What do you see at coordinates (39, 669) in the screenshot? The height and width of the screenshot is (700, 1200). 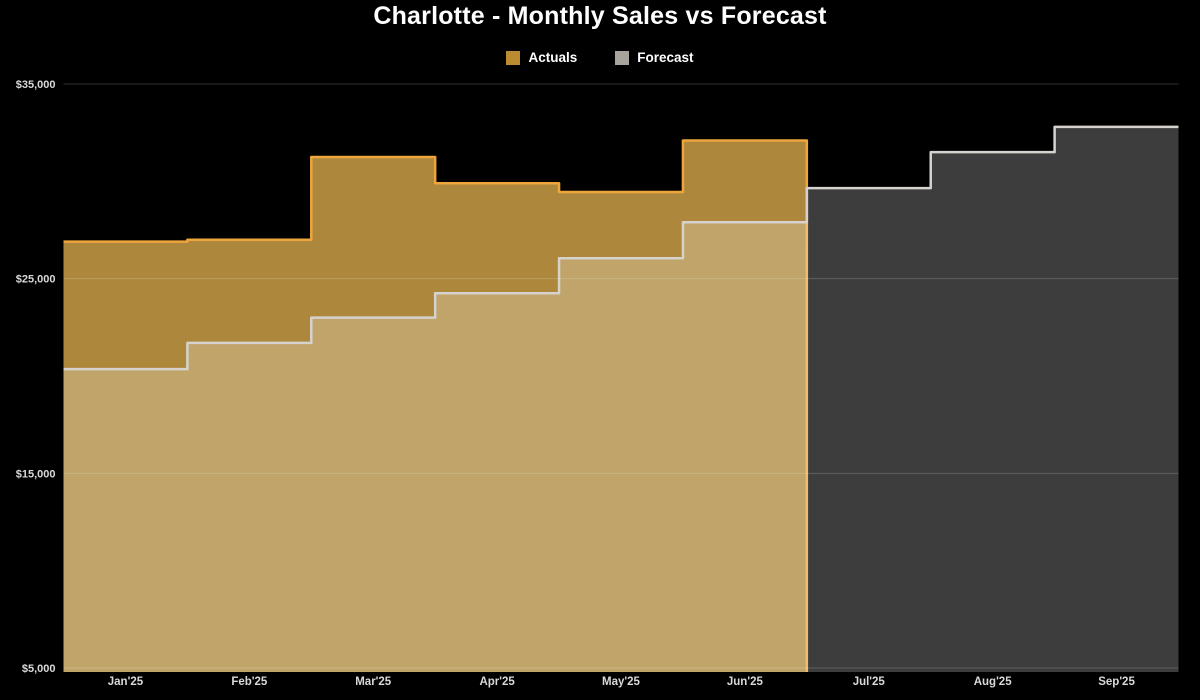 I see `y-tick-label: $5,000` at bounding box center [39, 669].